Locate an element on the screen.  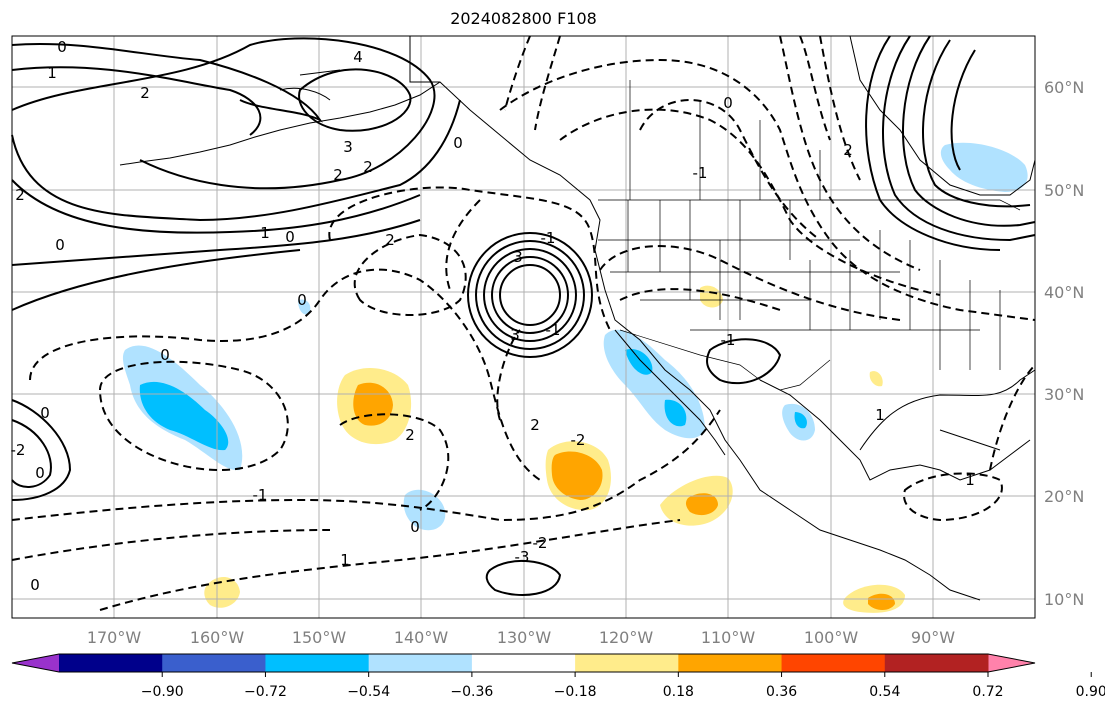
lon-label: 160°W is located at coordinates (217, 637).